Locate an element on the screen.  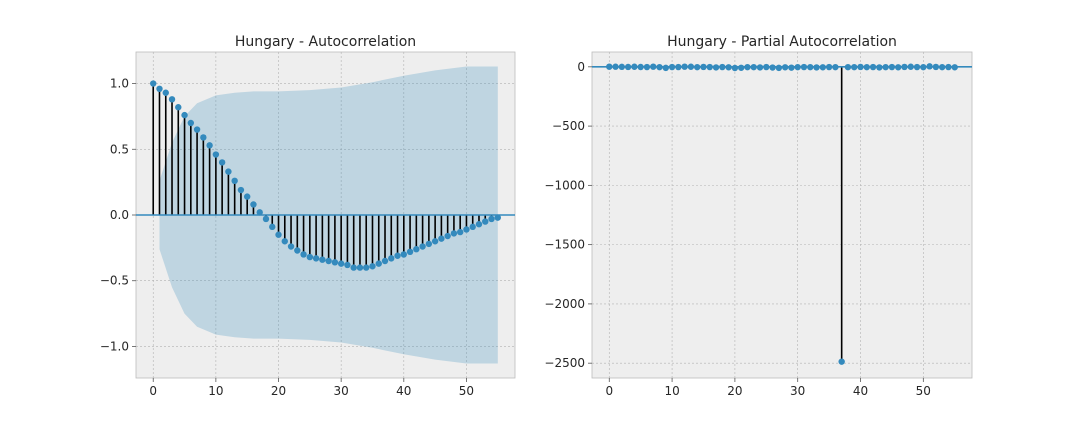
pacf-y-axis: −2500 −2000 −1500 −1000 −500 0 is located at coordinates (568, 215).